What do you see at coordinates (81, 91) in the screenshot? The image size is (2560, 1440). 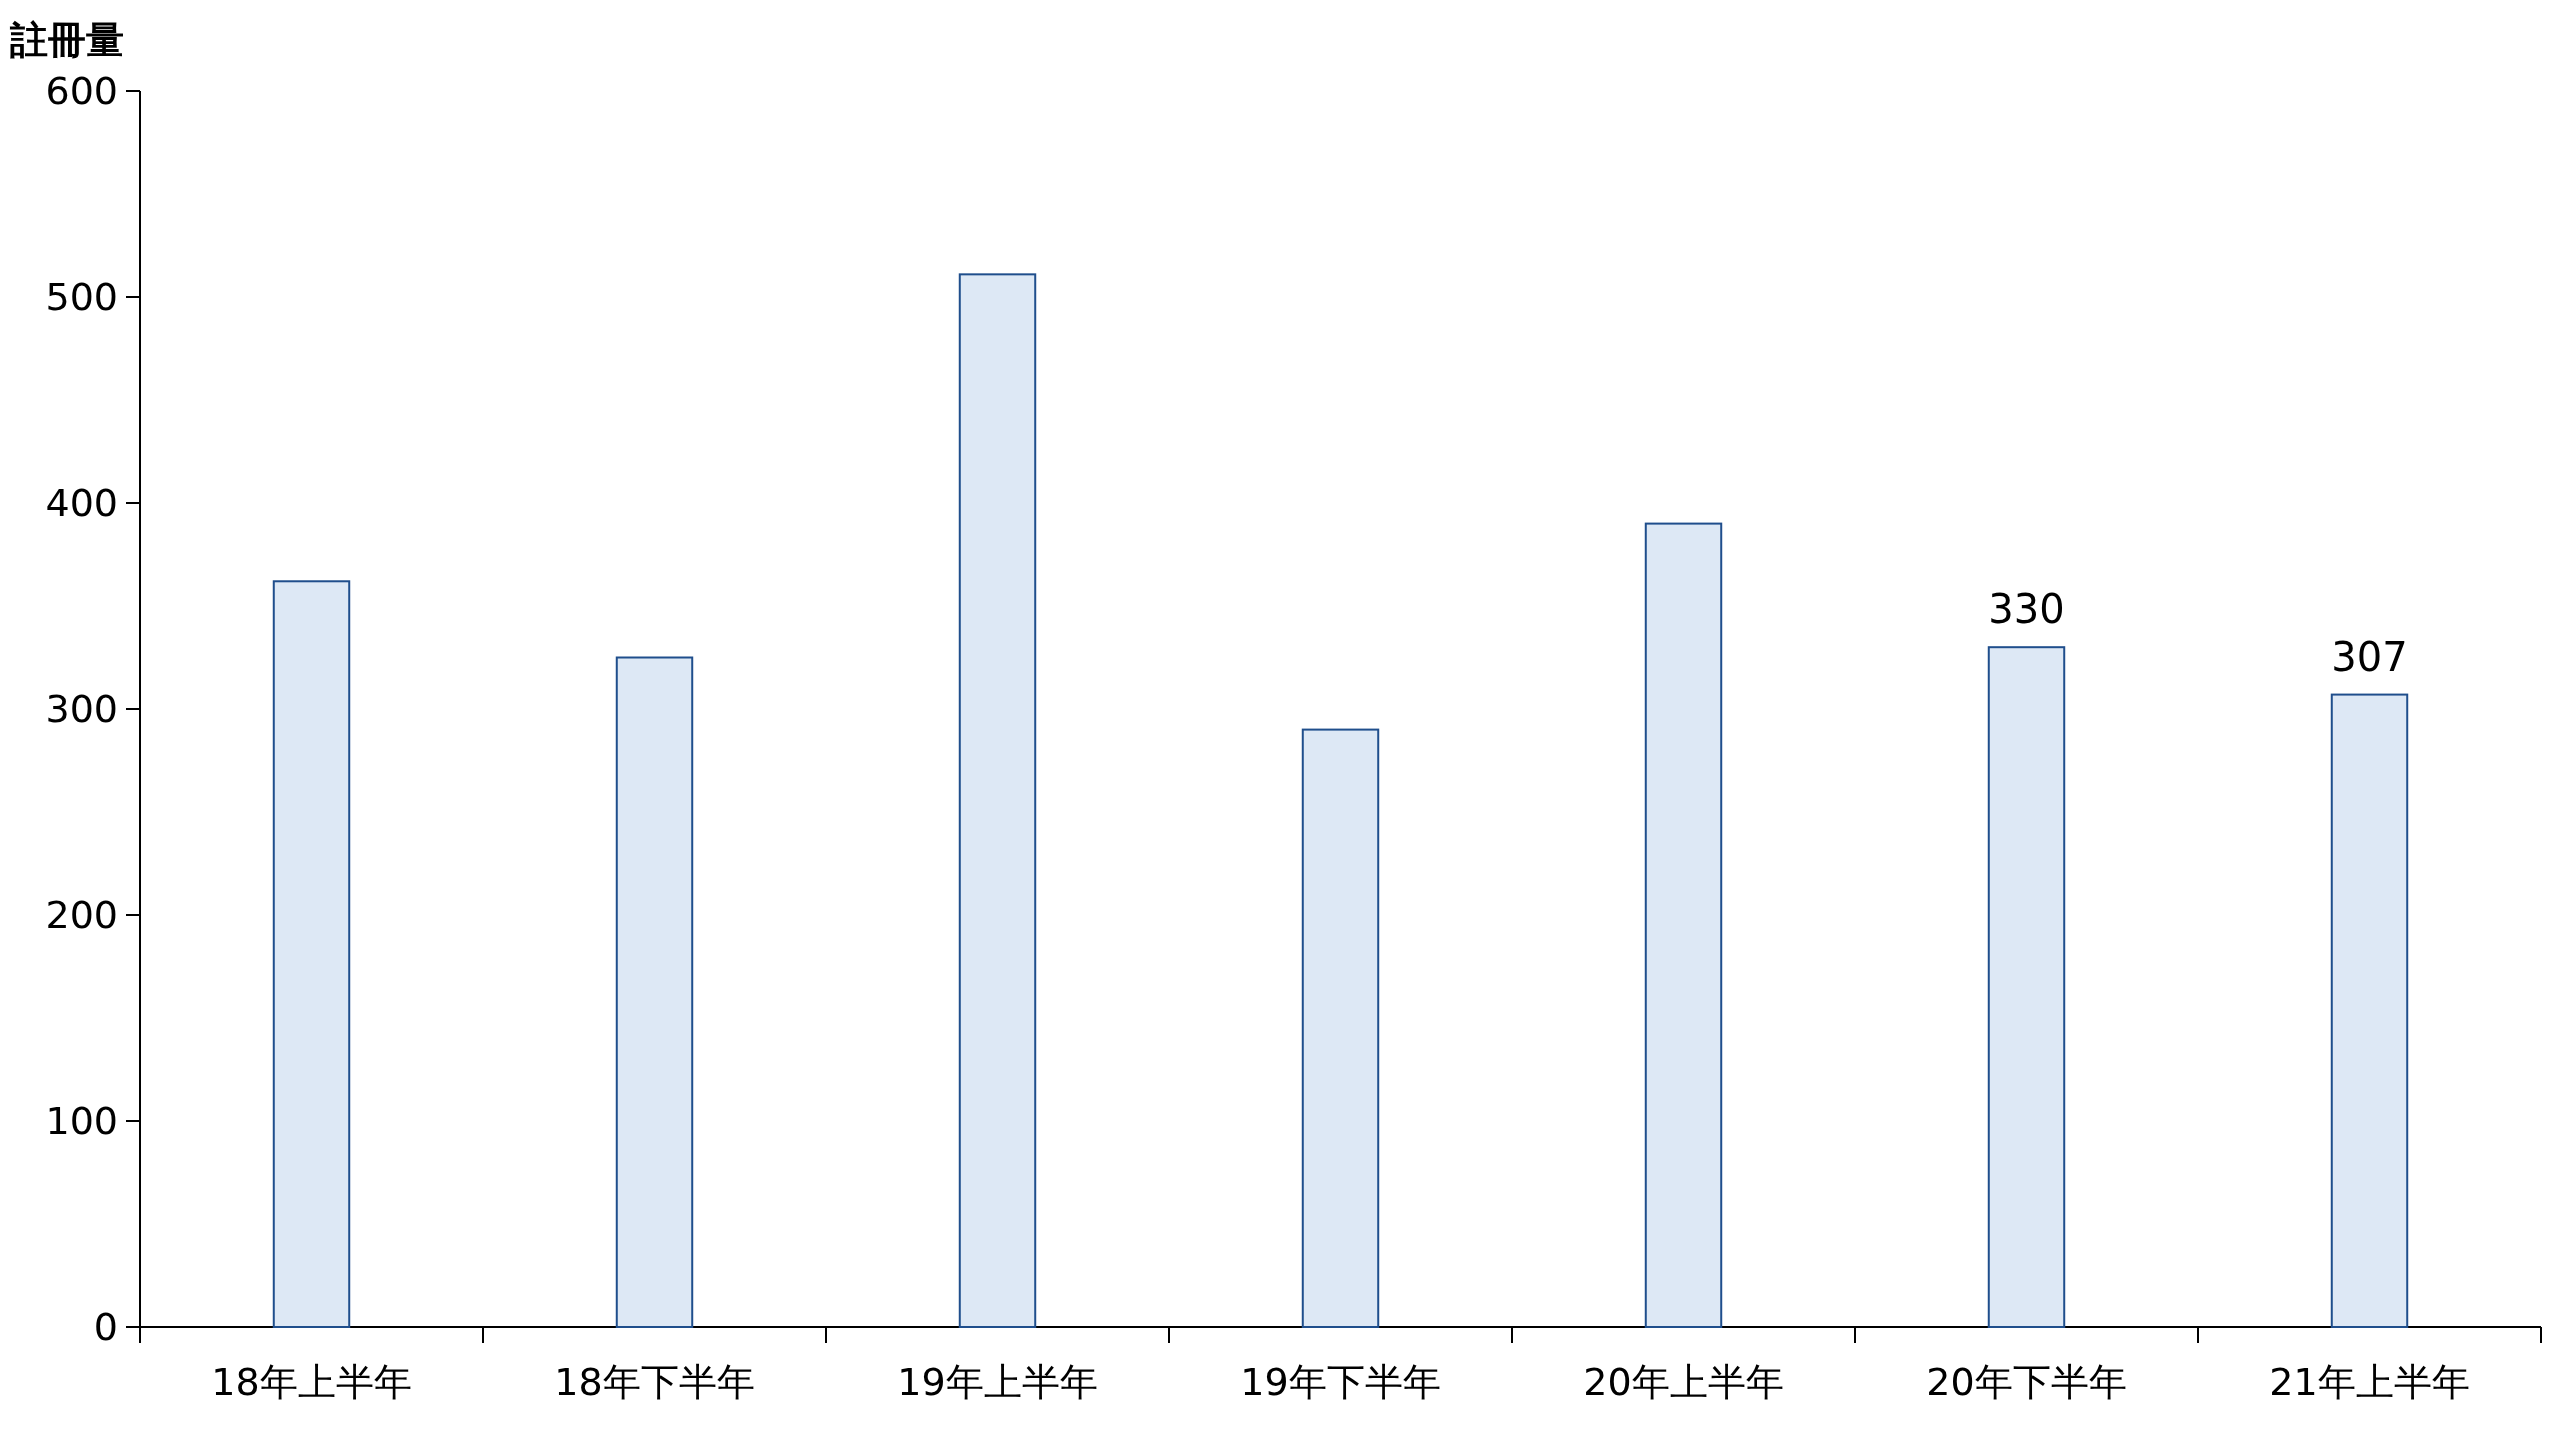 I see `y-tick-label: 600` at bounding box center [81, 91].